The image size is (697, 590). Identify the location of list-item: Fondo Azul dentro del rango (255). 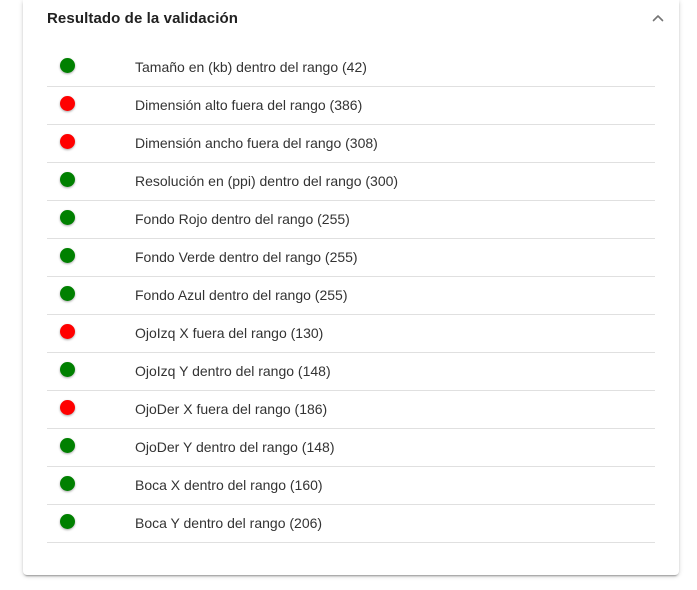
(351, 296).